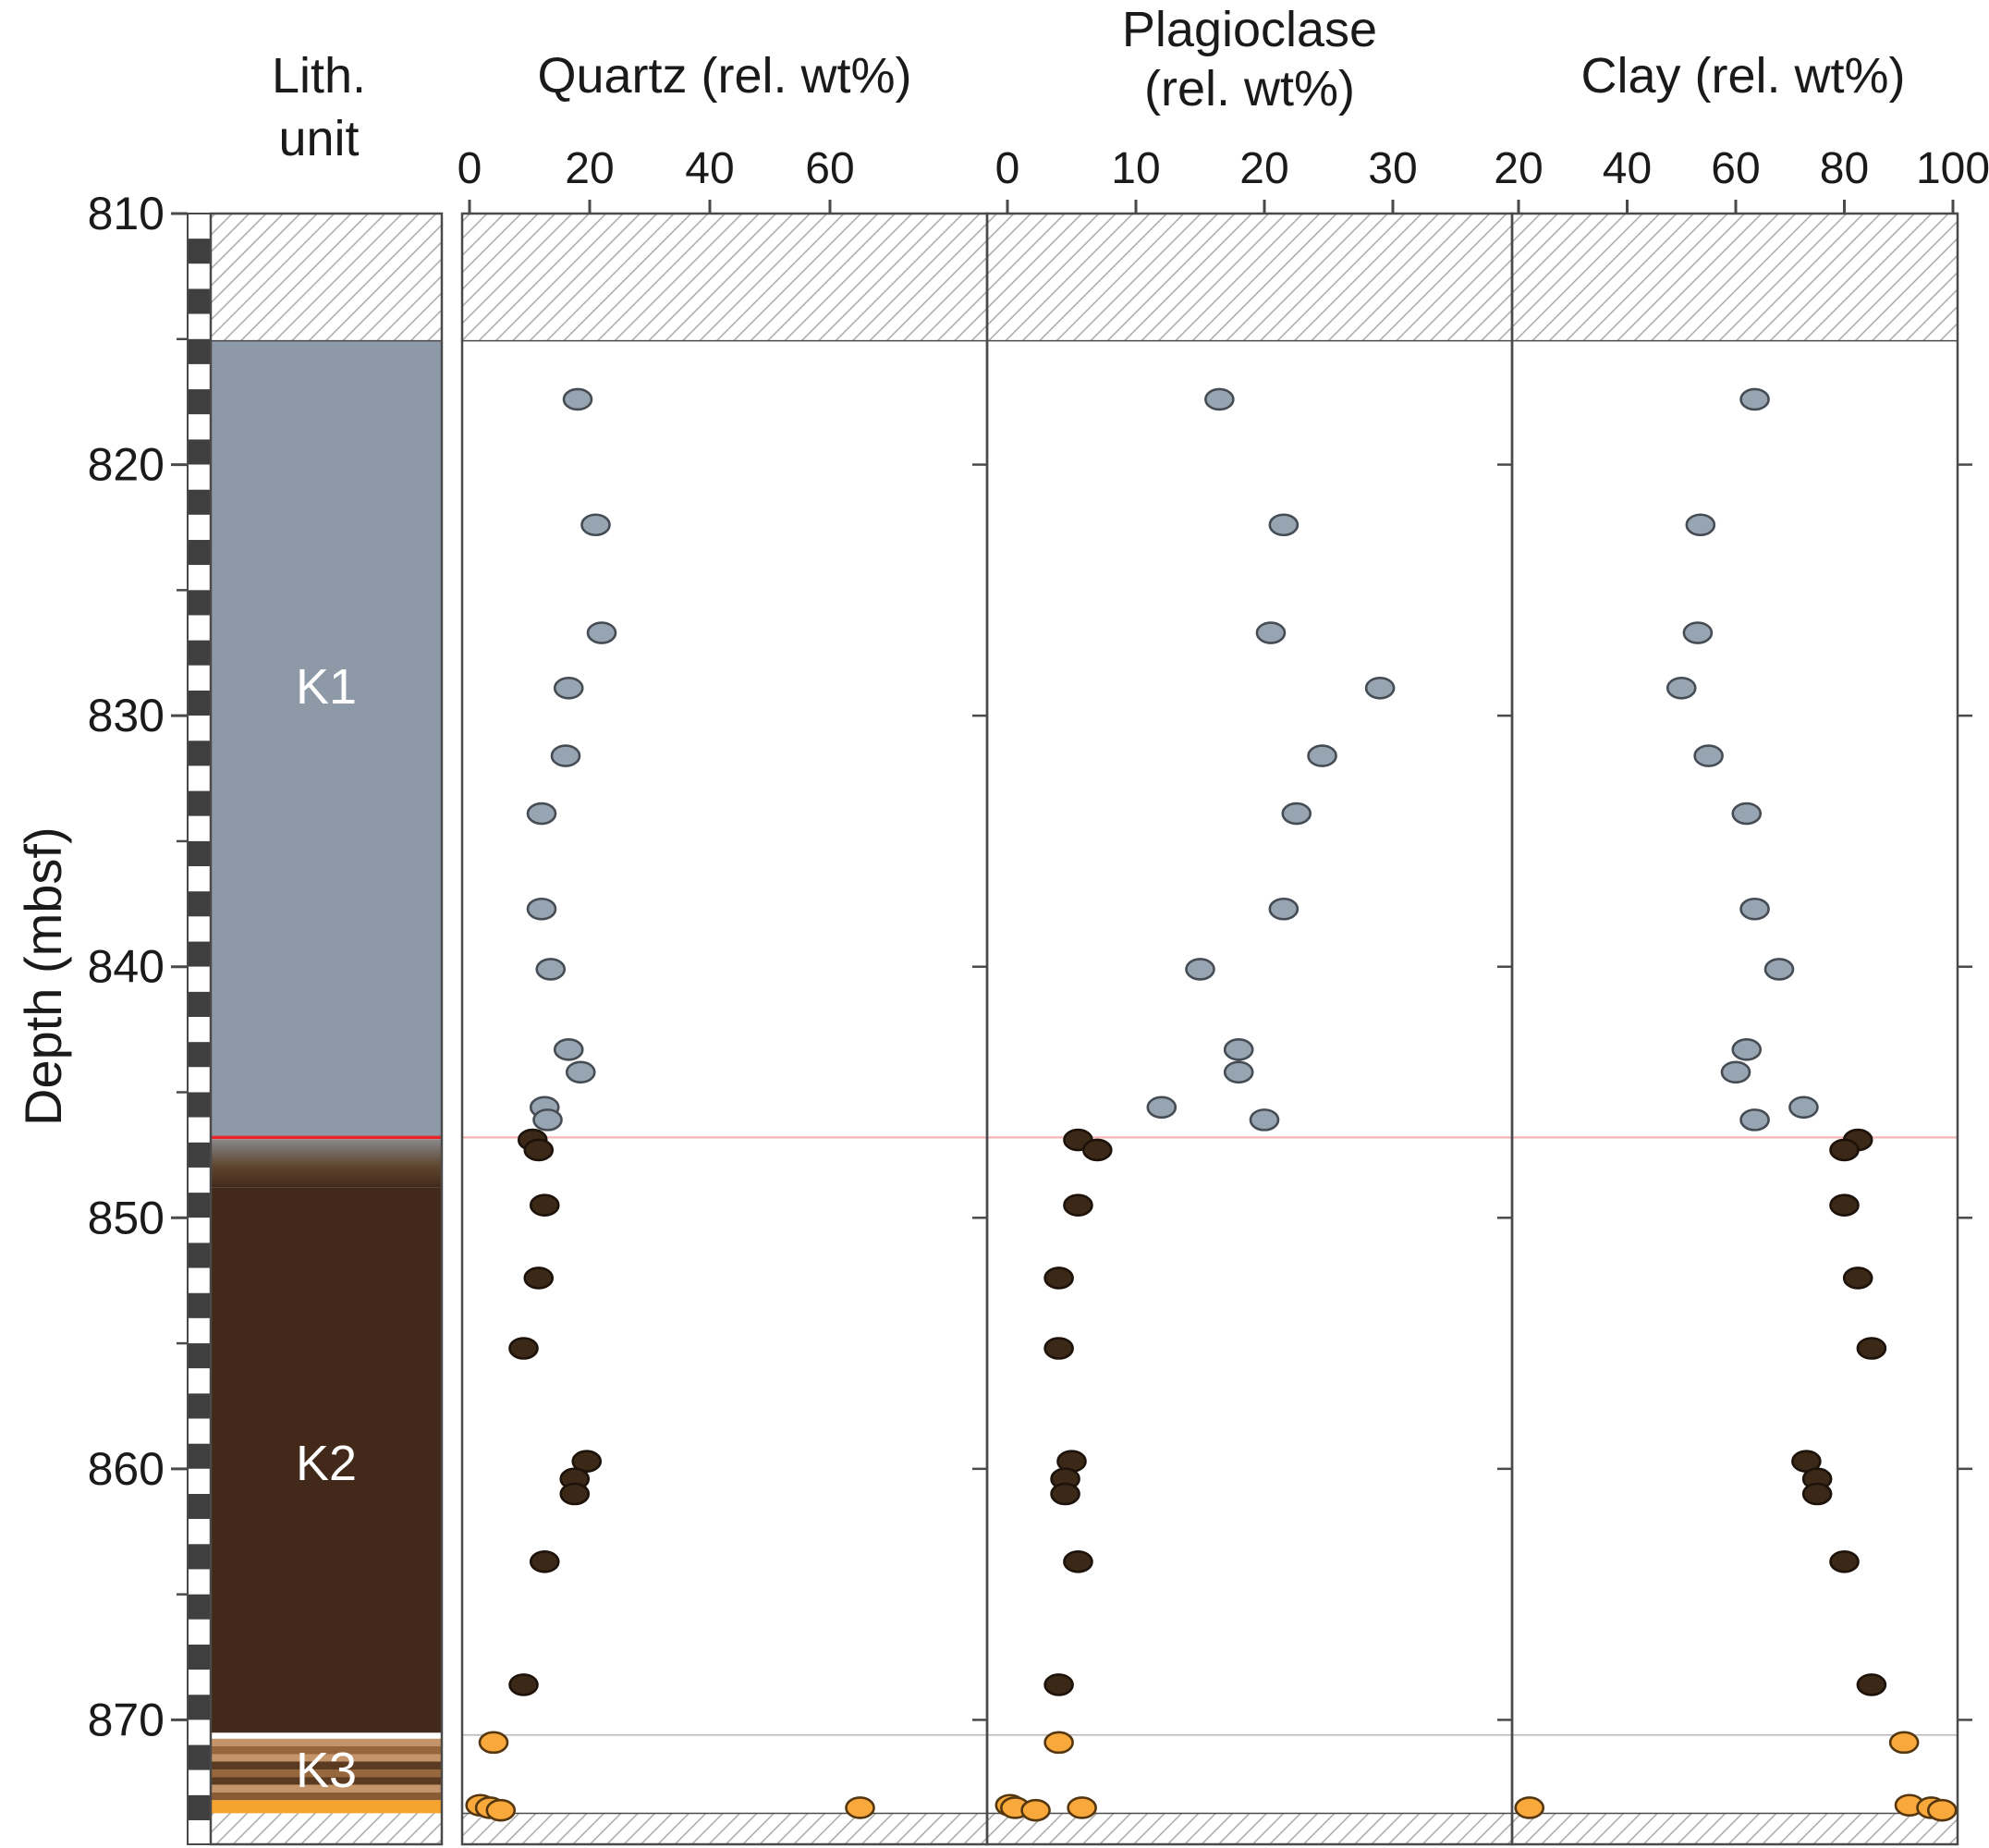  Describe the element at coordinates (326, 1463) in the screenshot. I see `lith-unit-label-k2: K2` at that location.